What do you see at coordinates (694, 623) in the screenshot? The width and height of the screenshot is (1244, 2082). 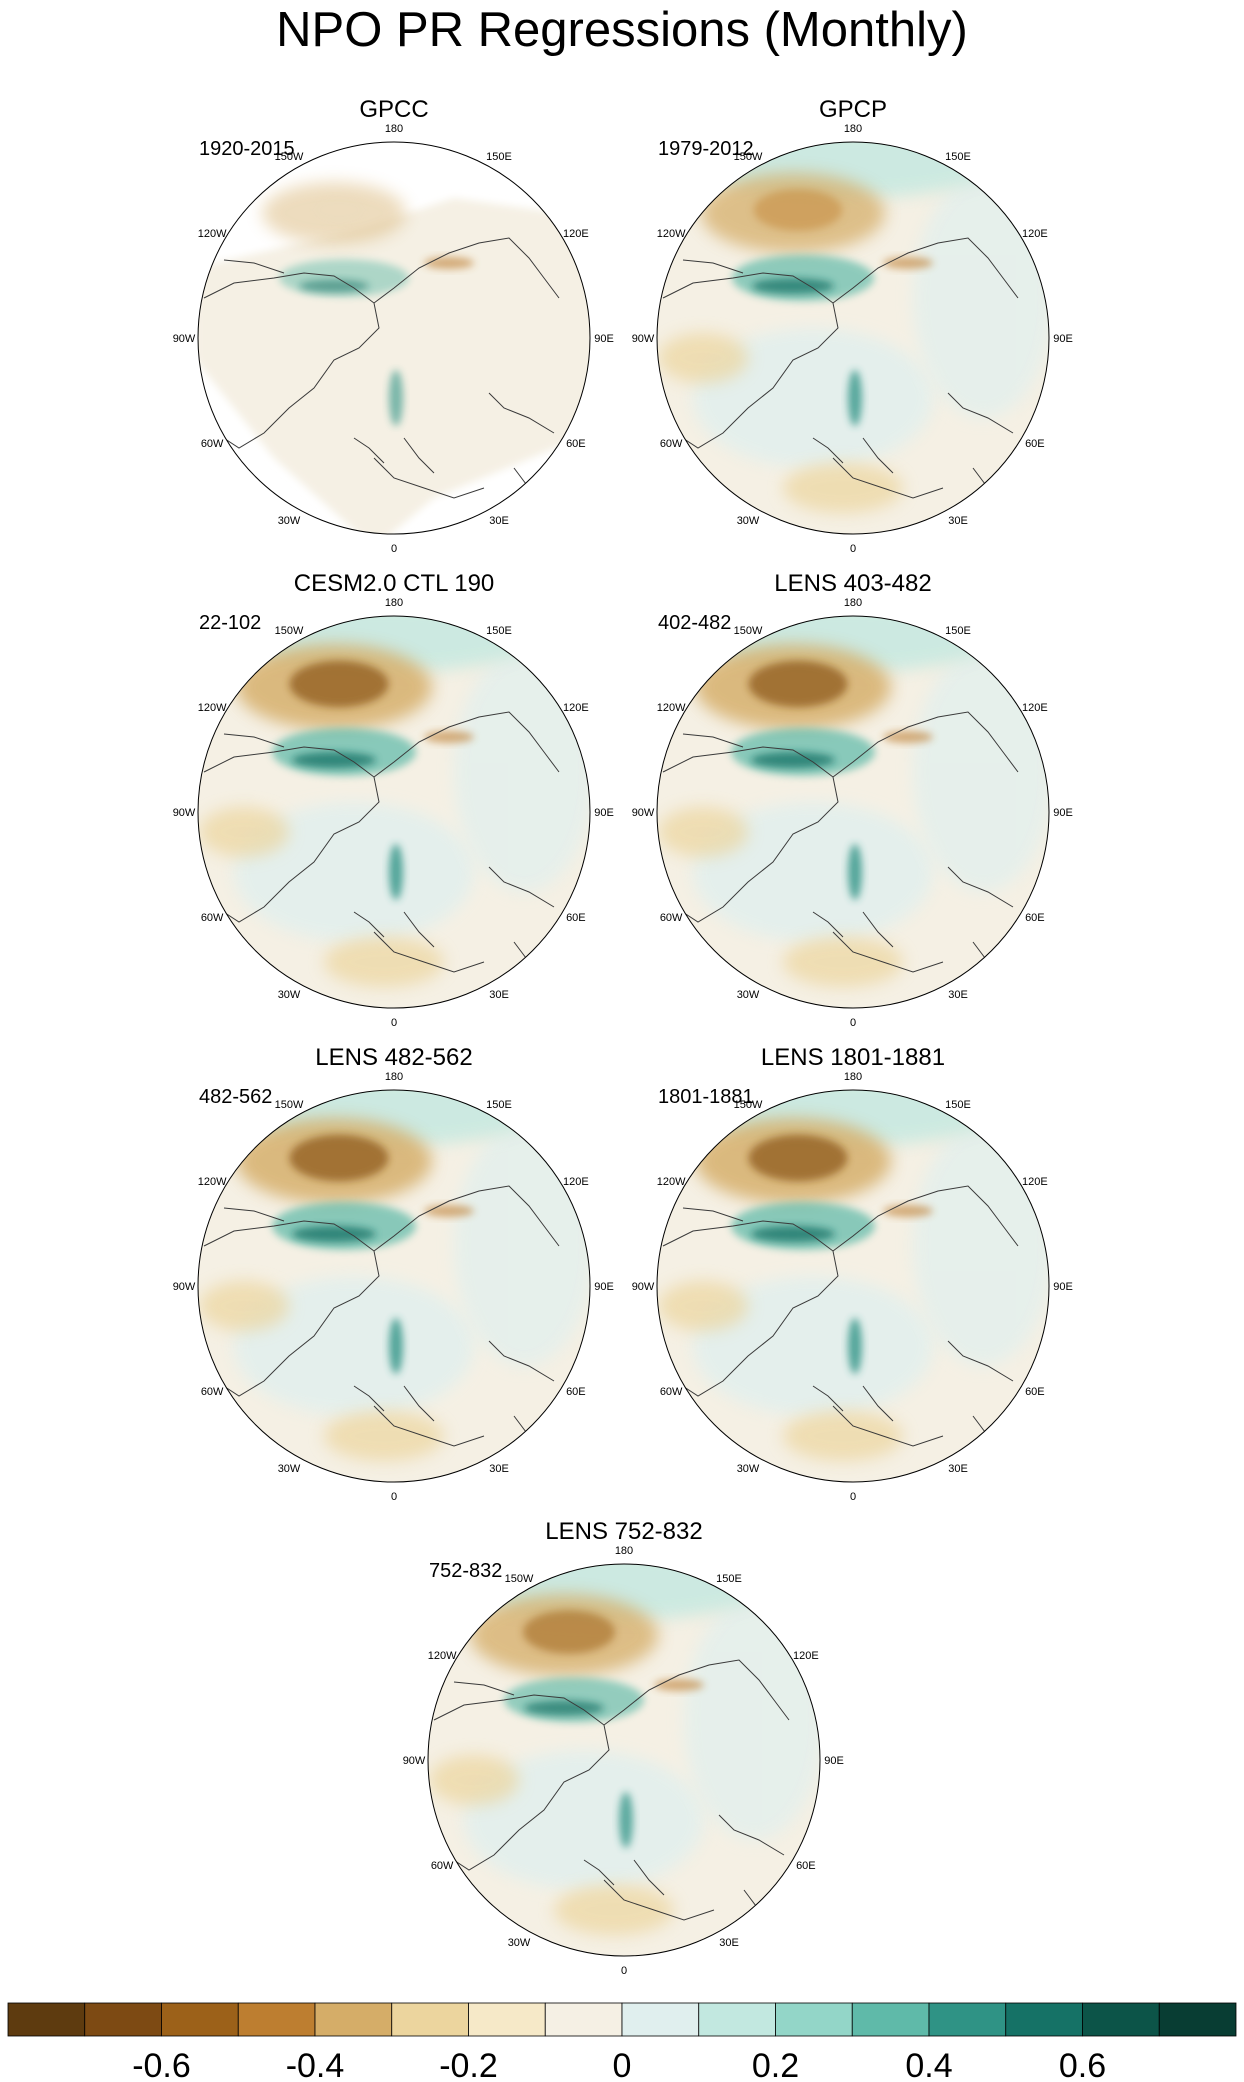 I see `period-label: 402-482` at bounding box center [694, 623].